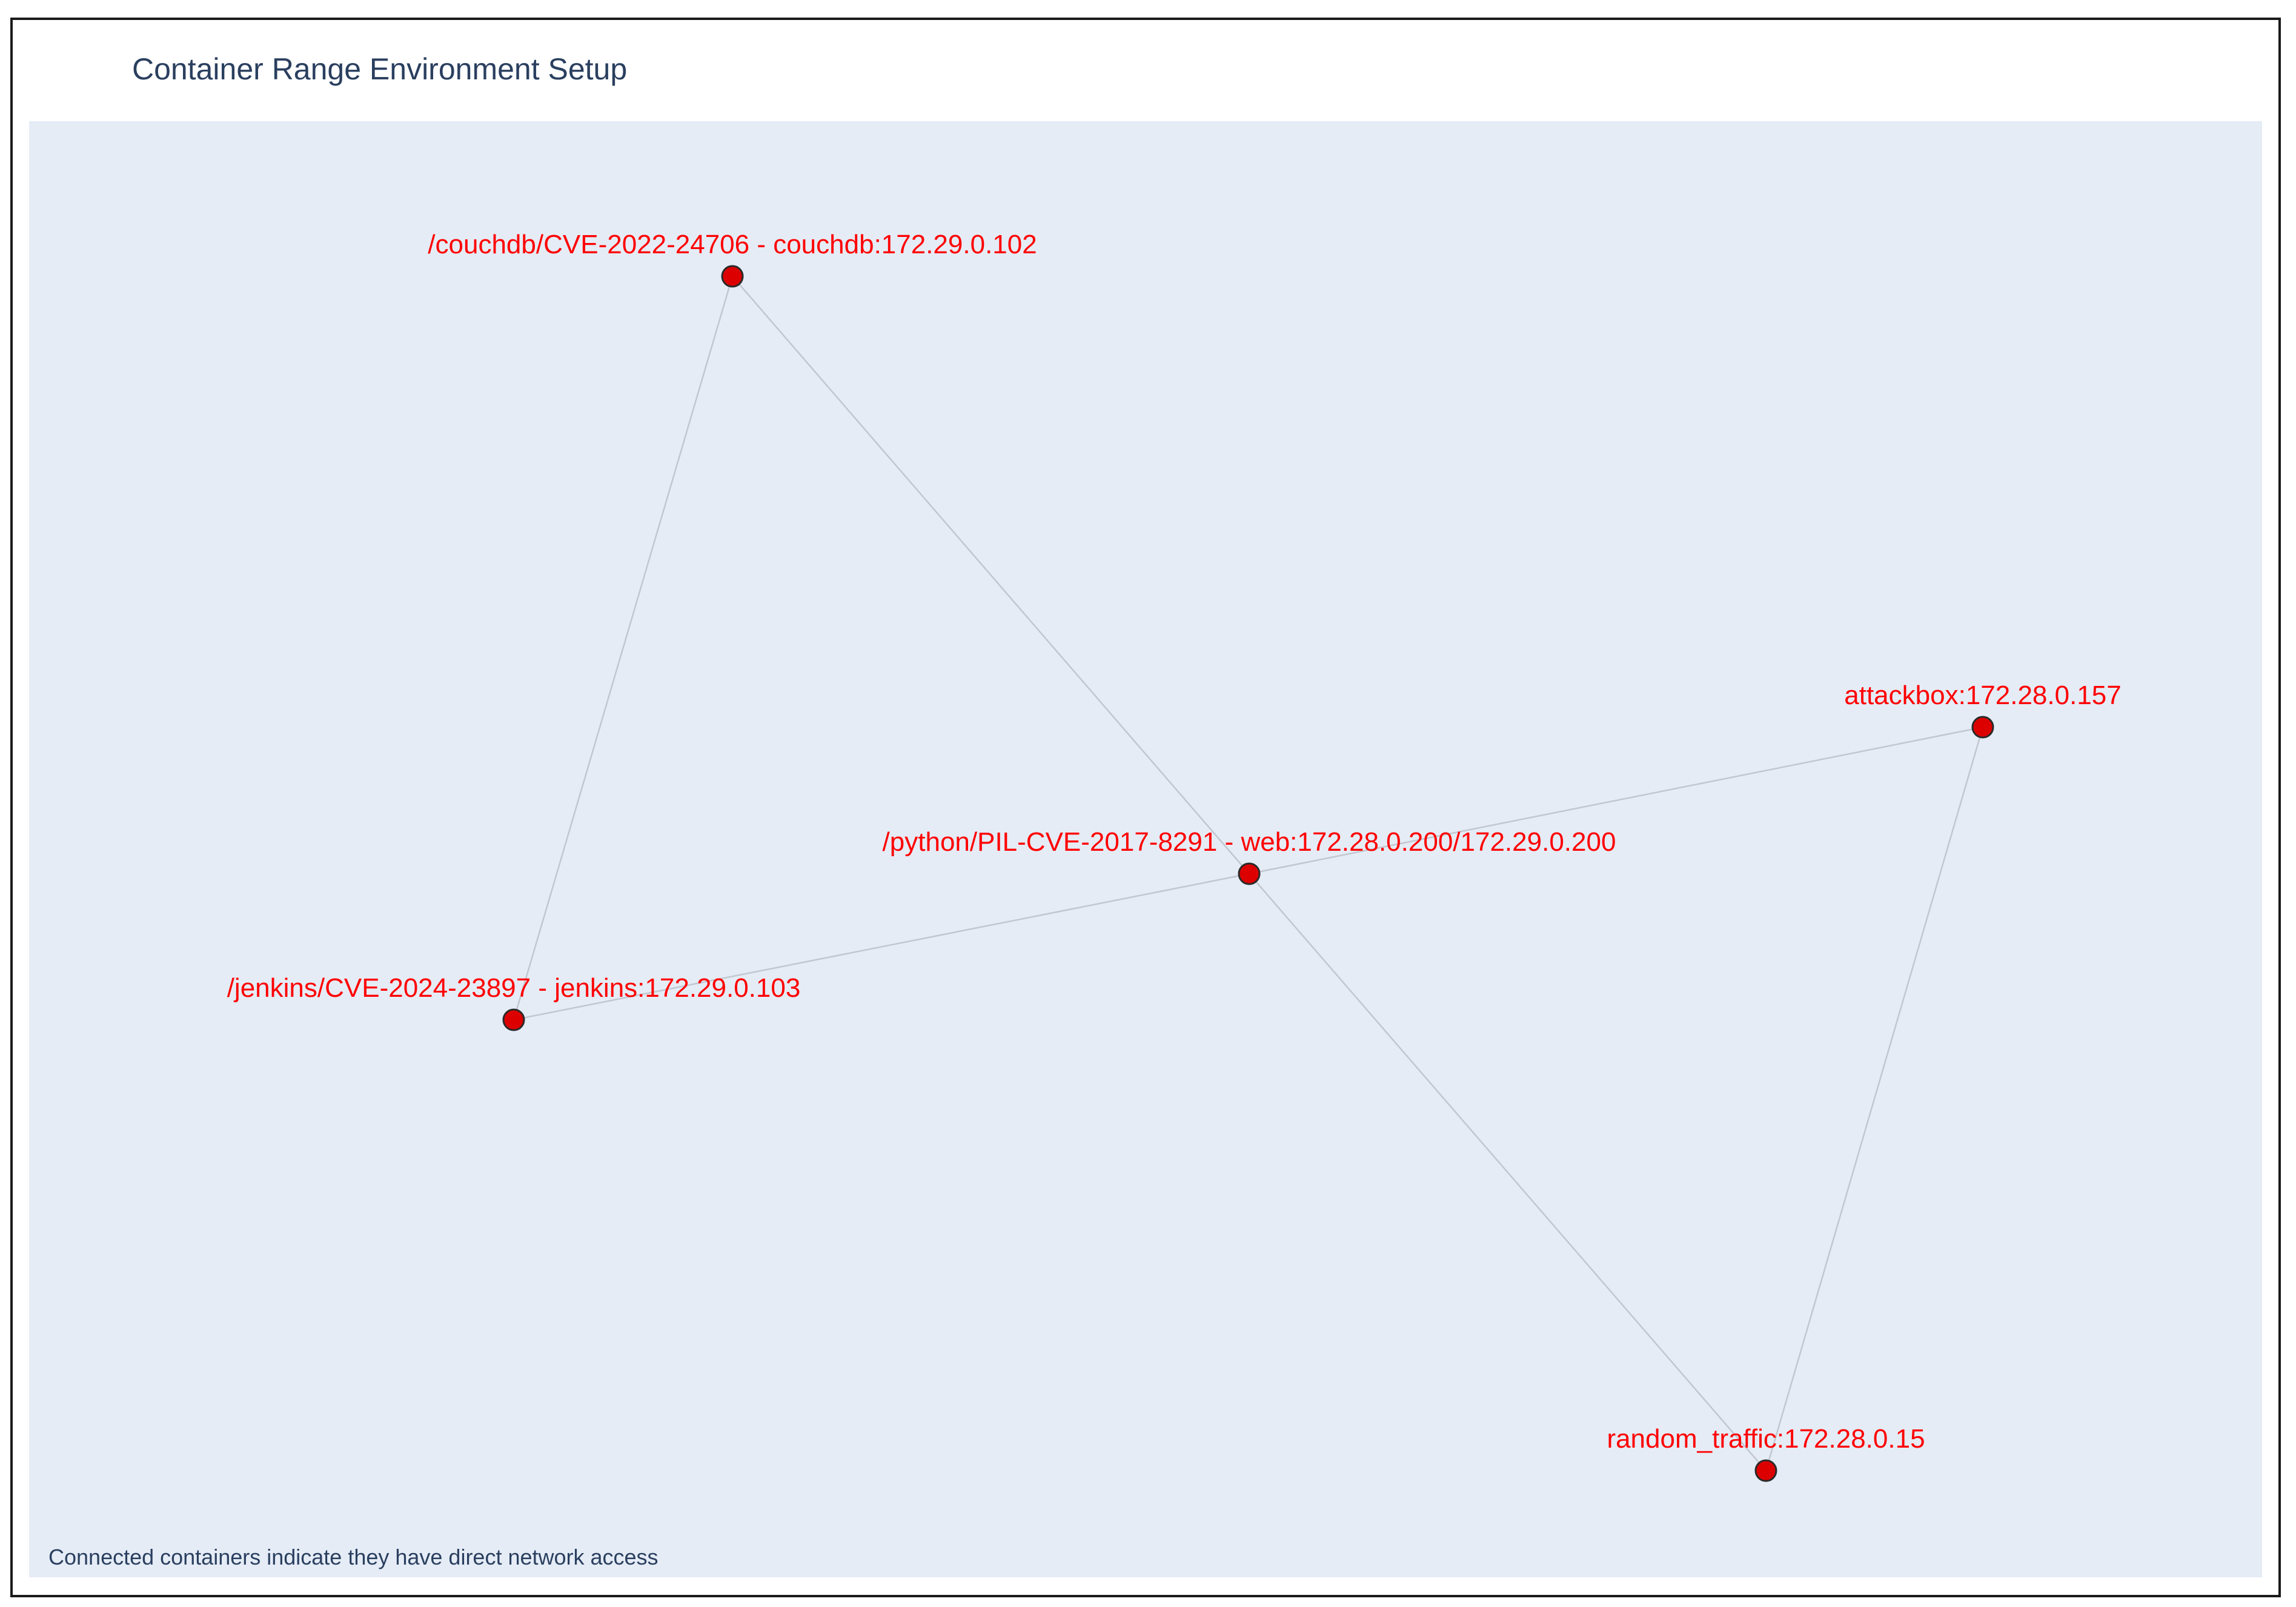 This screenshot has width=2296, height=1607. What do you see at coordinates (380, 69) in the screenshot?
I see `figure-title: Container Range Environment Setup` at bounding box center [380, 69].